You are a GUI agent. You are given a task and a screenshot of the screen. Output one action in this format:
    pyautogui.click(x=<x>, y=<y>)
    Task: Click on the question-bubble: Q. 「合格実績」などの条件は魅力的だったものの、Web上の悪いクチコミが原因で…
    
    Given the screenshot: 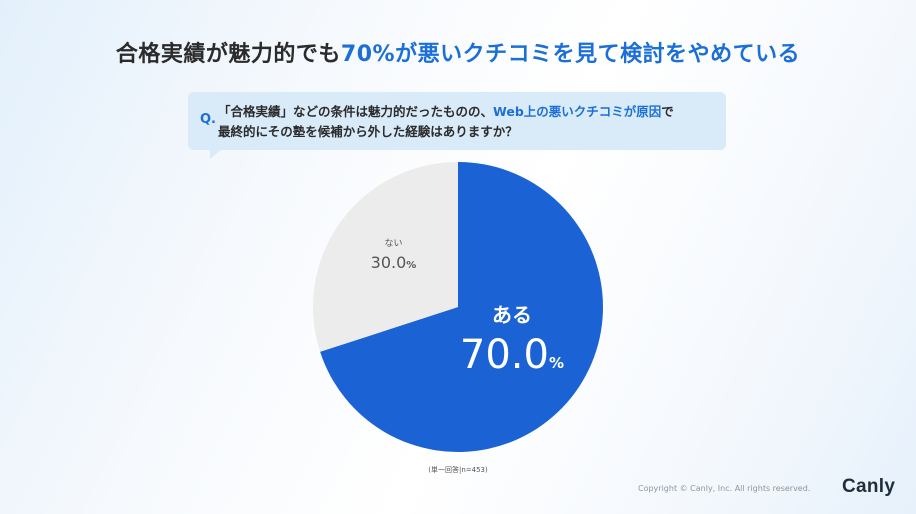 What is the action you would take?
    pyautogui.click(x=457, y=125)
    